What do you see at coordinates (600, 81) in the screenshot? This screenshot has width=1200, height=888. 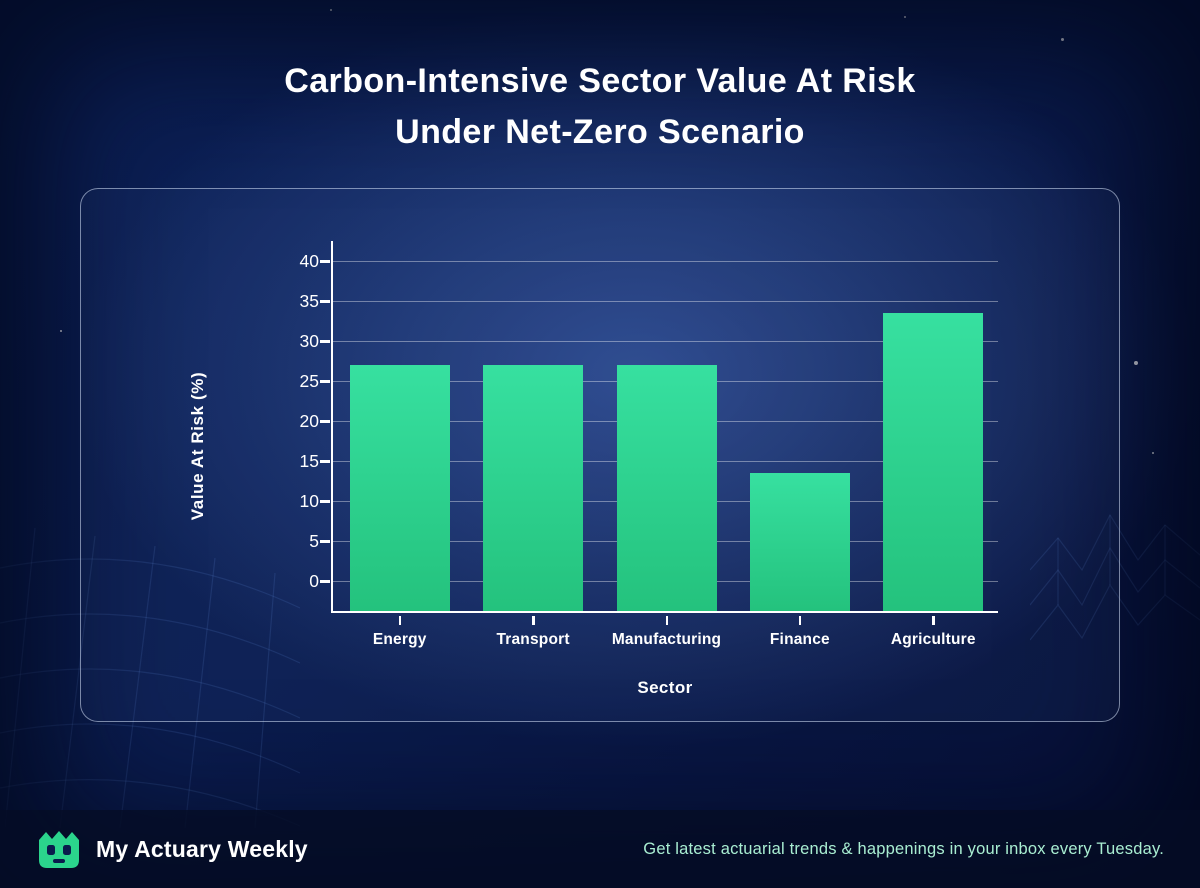 I see `page-title-line1: Carbon-Intensive Sector Value At Risk` at bounding box center [600, 81].